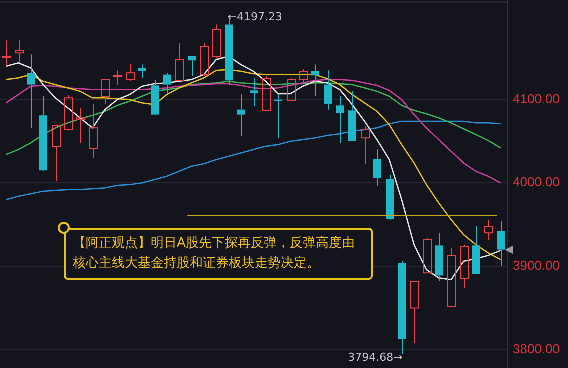 The image size is (568, 368). Describe the element at coordinates (218, 254) in the screenshot. I see `annotation: 【阿正观点】明日A股先下探再反弹，反弹高度由核心主线大基金持股和证券板块走势决定。` at that location.